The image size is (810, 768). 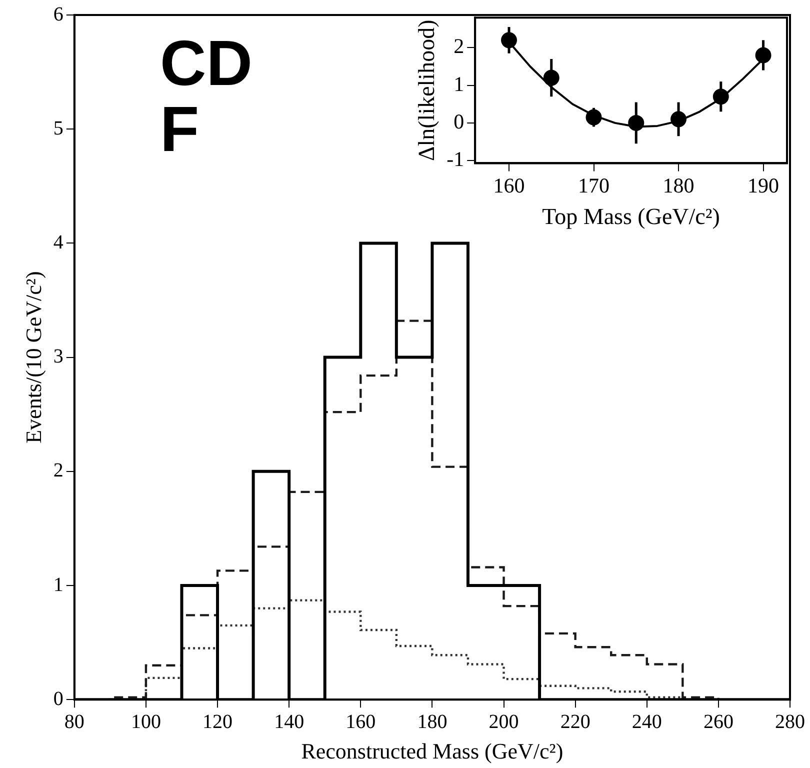 I want to click on y-tick-label: -1, so click(x=455, y=159).